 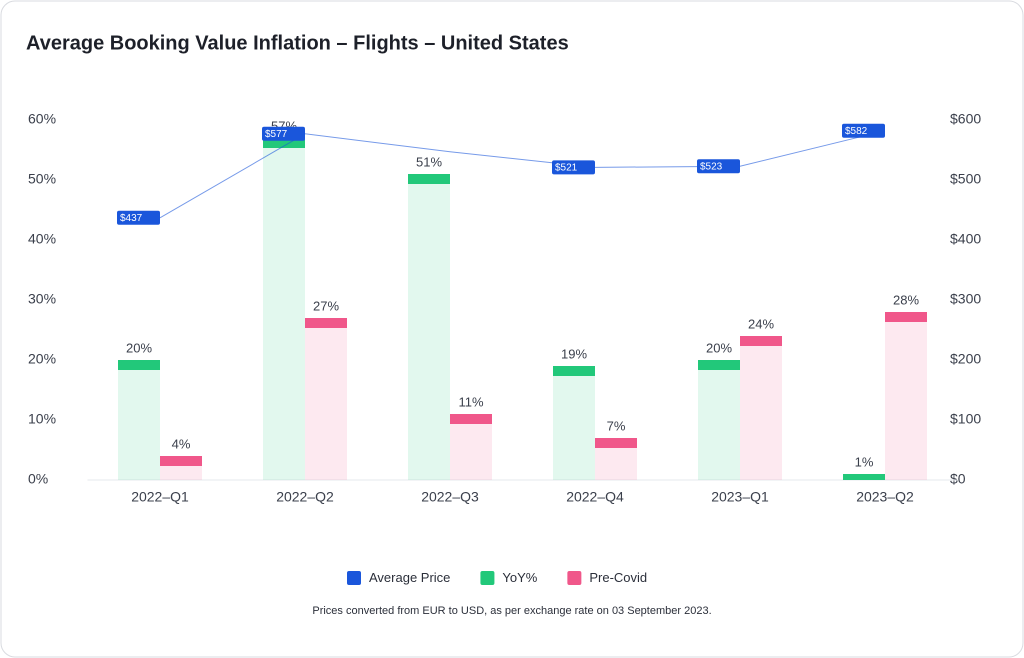 What do you see at coordinates (429, 161) in the screenshot?
I see `data-label: 51%` at bounding box center [429, 161].